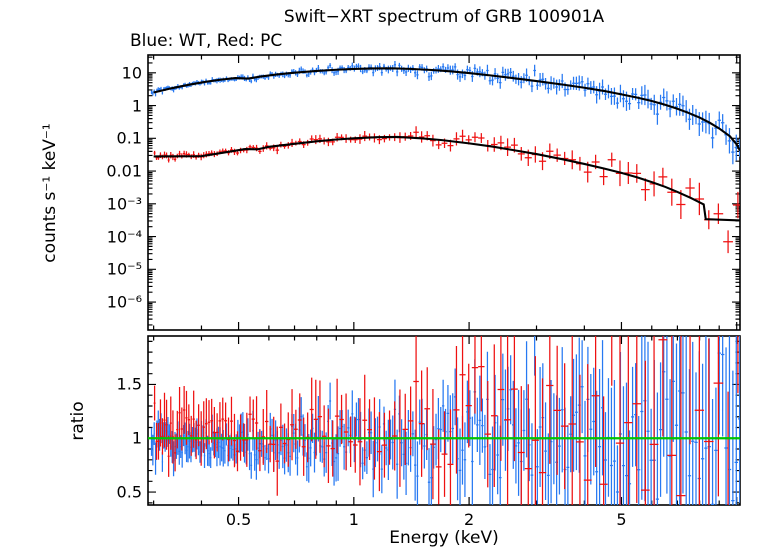 The image size is (758, 556). Describe the element at coordinates (50, 193) in the screenshot. I see `y-axis-label-counts: counts s⁻¹ keV⁻¹` at that location.